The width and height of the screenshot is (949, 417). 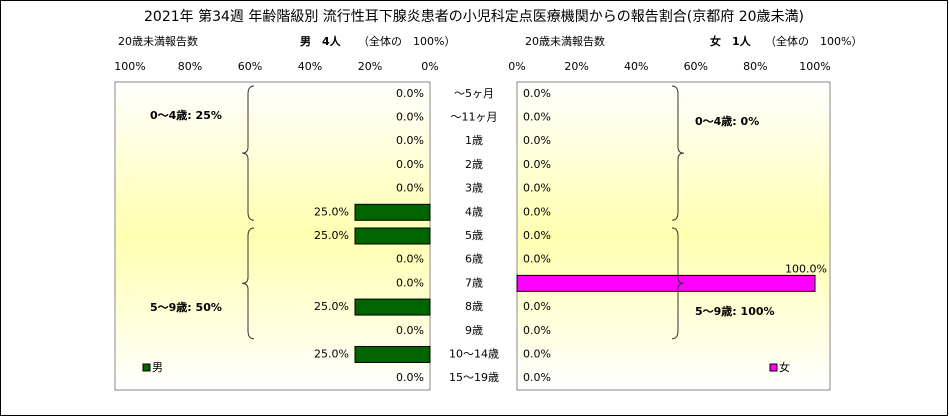 What do you see at coordinates (474, 140) in the screenshot?
I see `category-label: 1歳` at bounding box center [474, 140].